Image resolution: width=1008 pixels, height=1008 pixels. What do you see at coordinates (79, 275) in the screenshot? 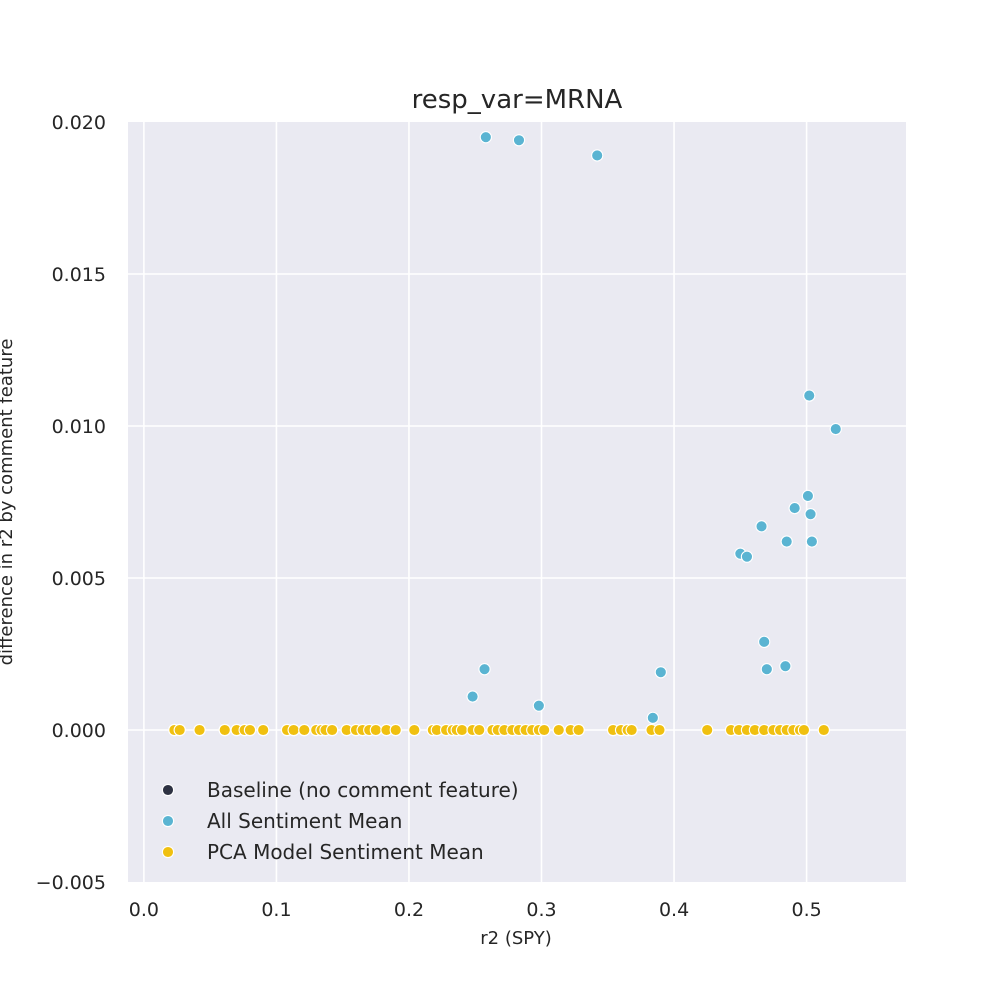
I see `y-tick-label: 0.015` at bounding box center [79, 275].